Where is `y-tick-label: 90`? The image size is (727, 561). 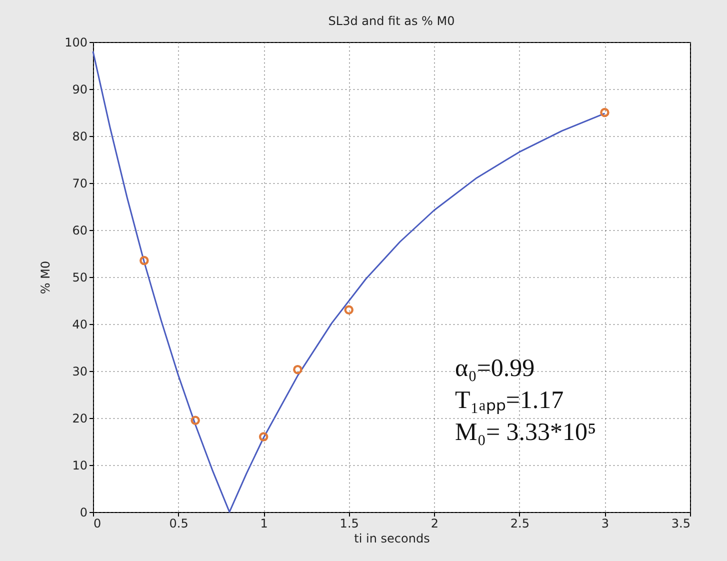
y-tick-label: 90 is located at coordinates (80, 89).